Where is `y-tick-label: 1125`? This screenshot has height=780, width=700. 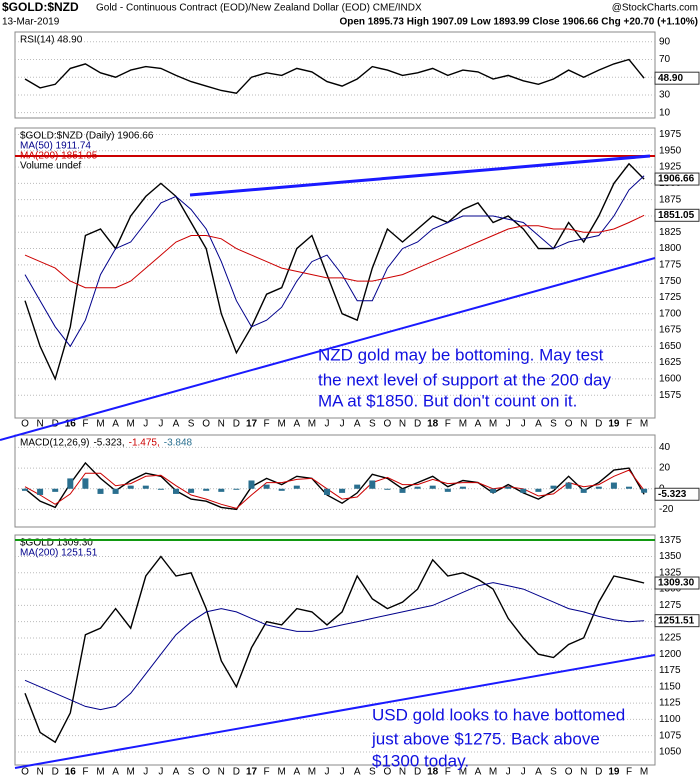
y-tick-label: 1125 is located at coordinates (670, 703).